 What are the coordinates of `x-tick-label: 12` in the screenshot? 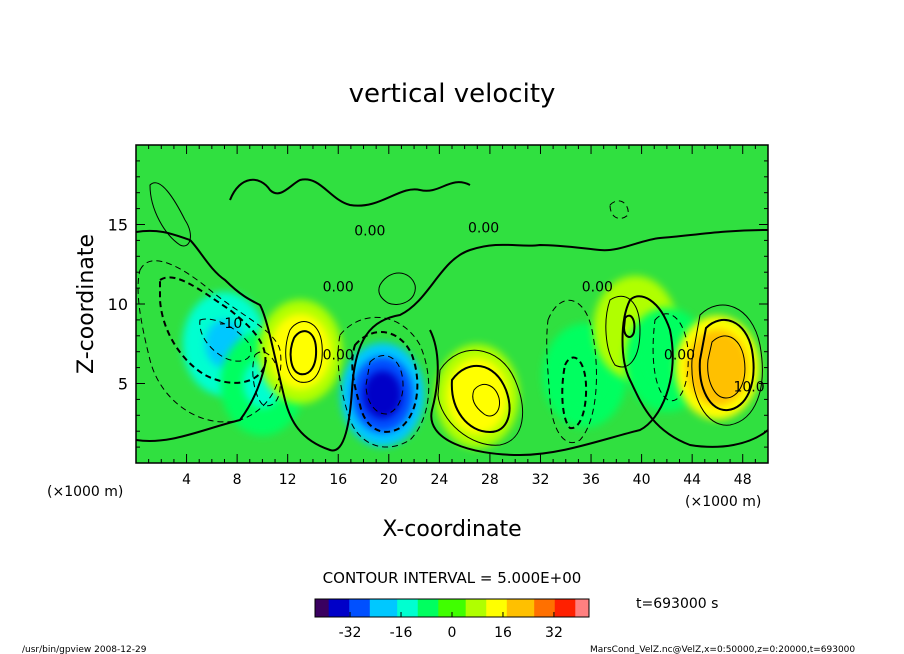 It's located at (288, 480).